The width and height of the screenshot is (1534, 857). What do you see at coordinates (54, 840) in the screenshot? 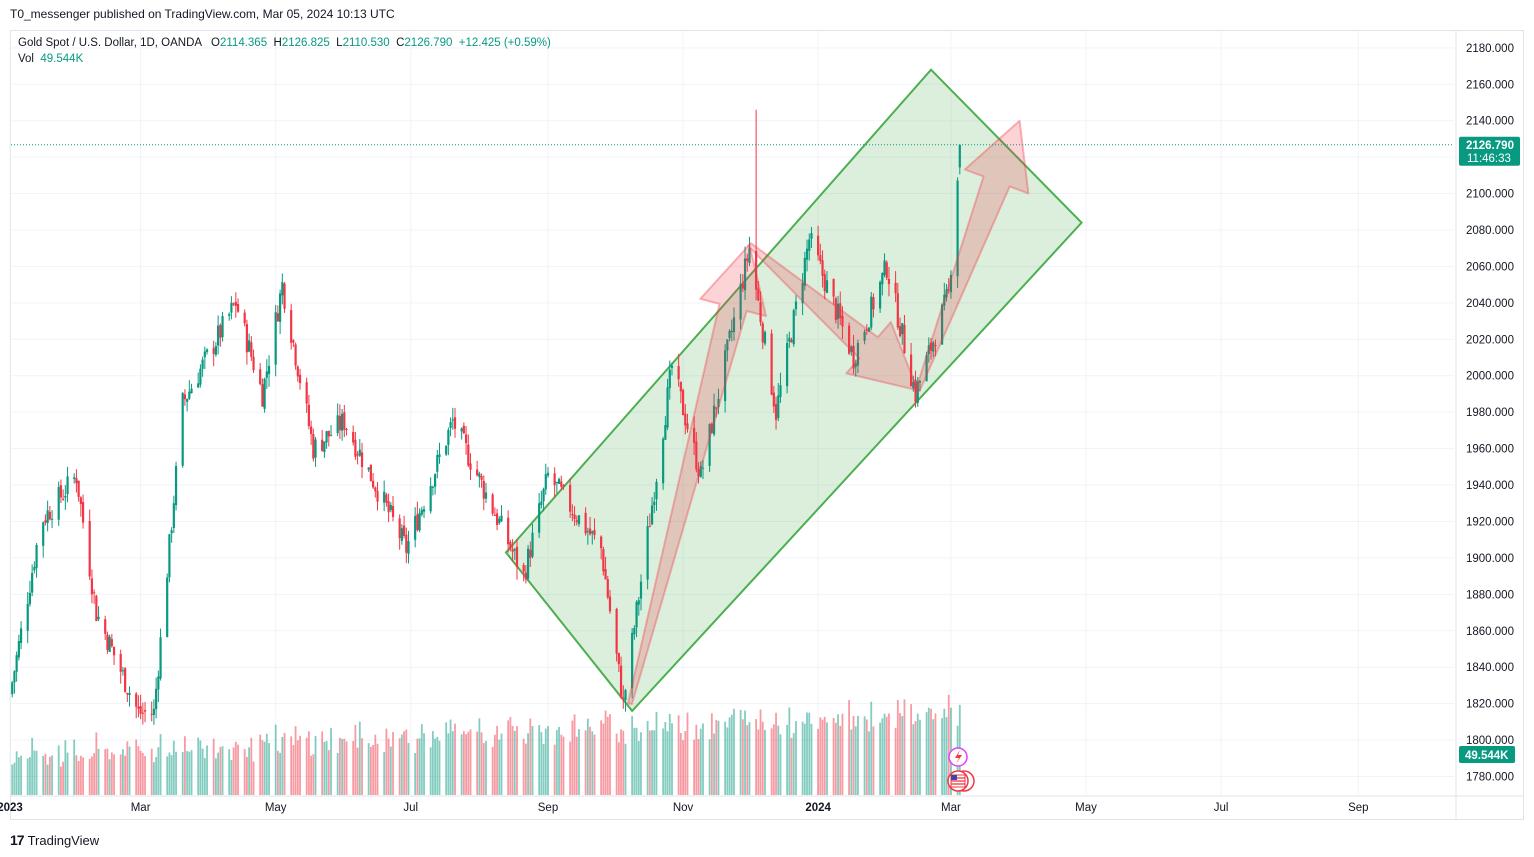
I see `footer-branding: 17 TradingView` at bounding box center [54, 840].